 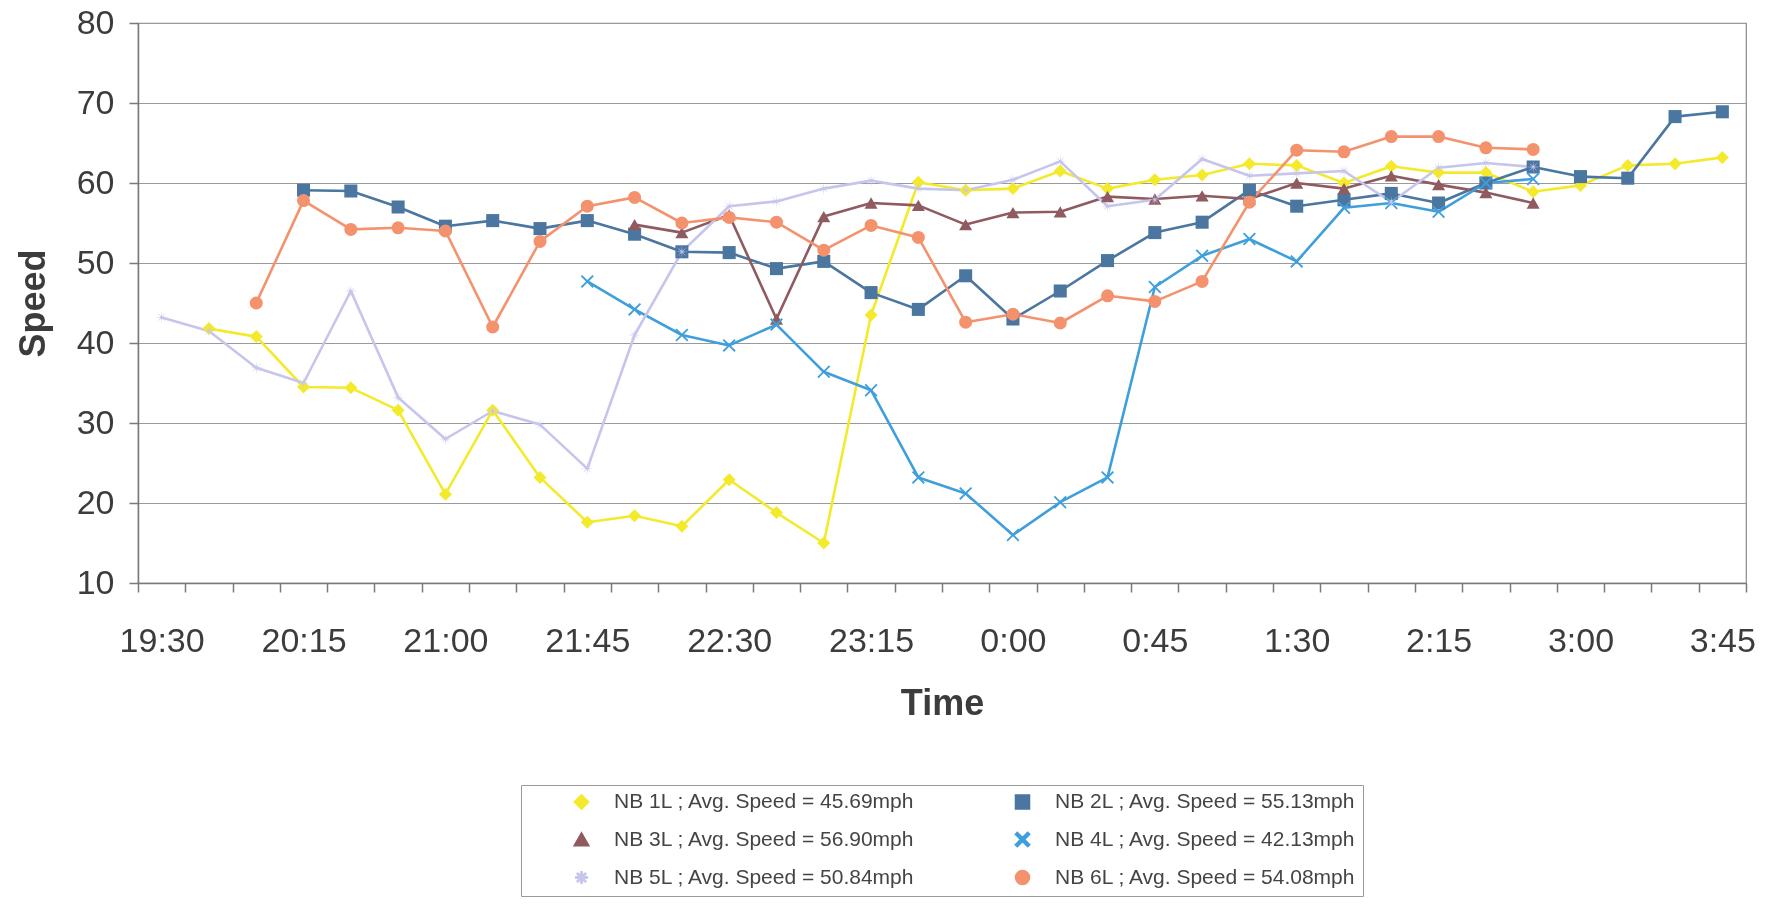 I want to click on legend-label: NB 2L ; Avg. Speed = 55.13mph, so click(x=1205, y=800).